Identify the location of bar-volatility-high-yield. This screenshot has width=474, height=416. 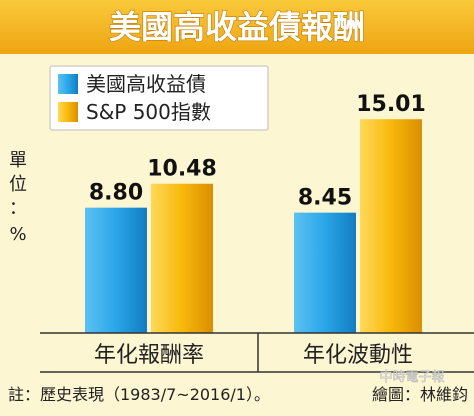
(325, 272).